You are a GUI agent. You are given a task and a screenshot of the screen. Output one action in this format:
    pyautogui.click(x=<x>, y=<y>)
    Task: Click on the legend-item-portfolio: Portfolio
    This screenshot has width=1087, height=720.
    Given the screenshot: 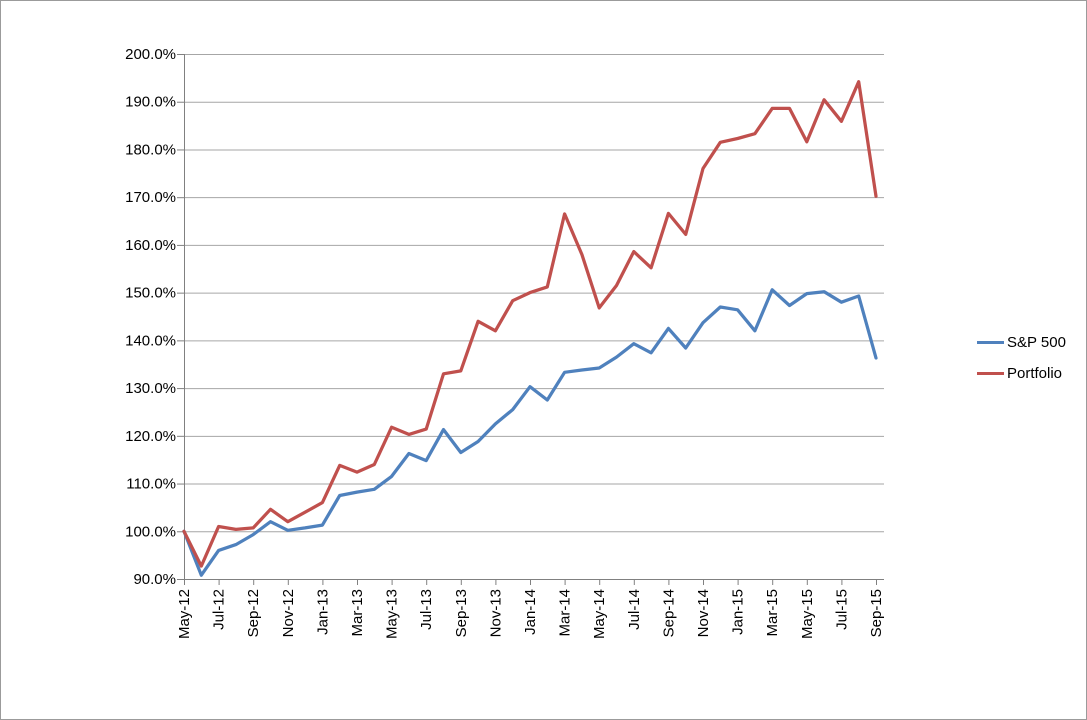 What is the action you would take?
    pyautogui.click(x=1021, y=373)
    